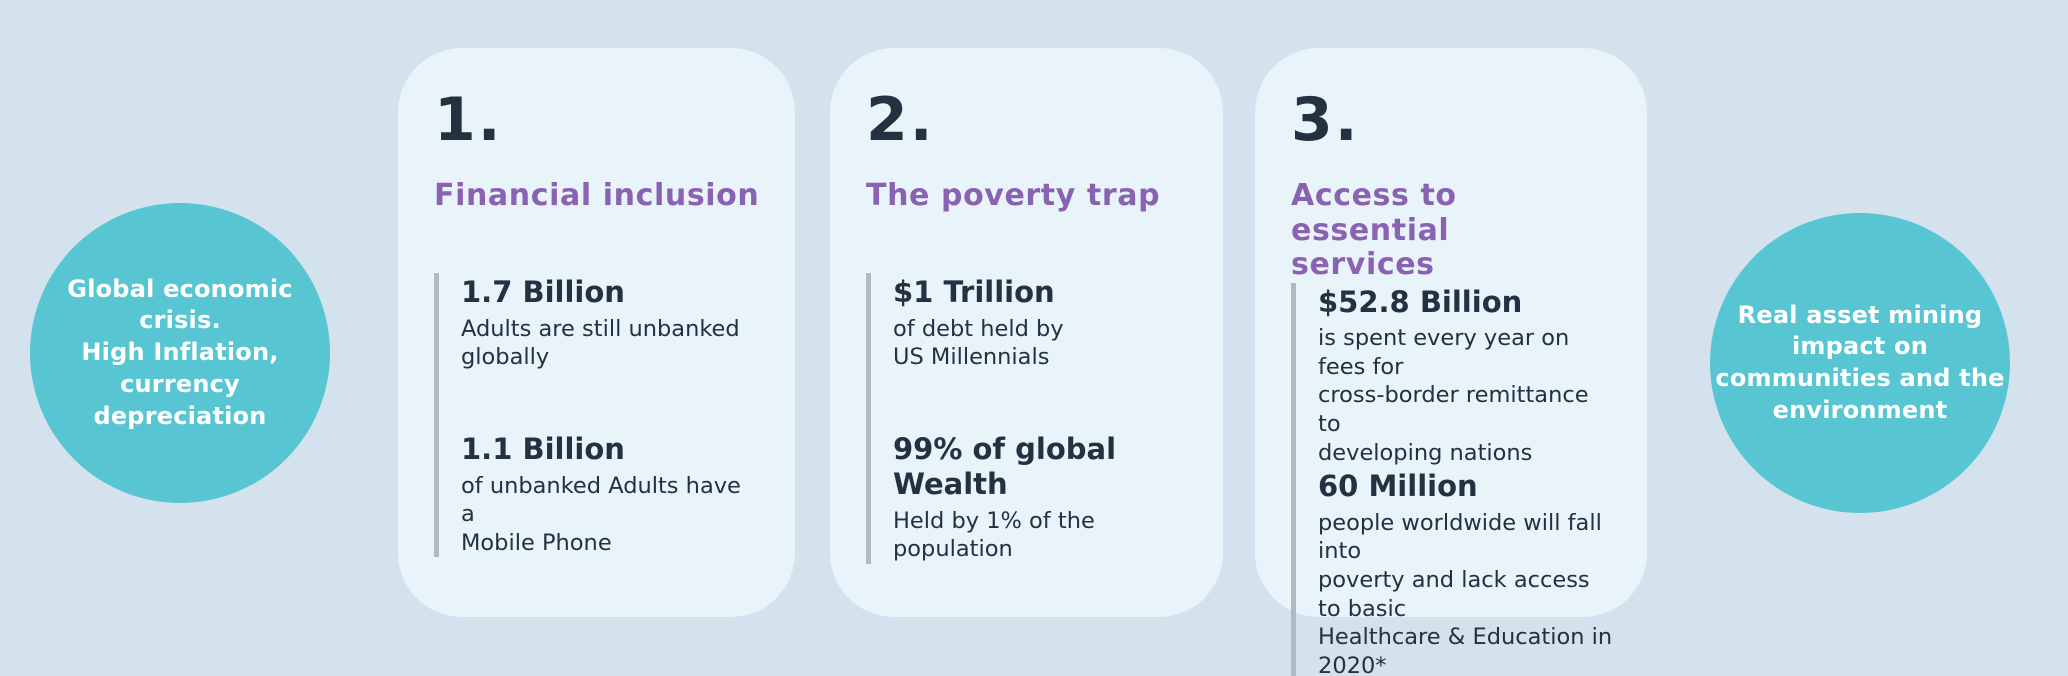 This screenshot has width=2068, height=676. Describe the element at coordinates (978, 343) in the screenshot. I see `stat-description: of debt held by US Millennials` at that location.